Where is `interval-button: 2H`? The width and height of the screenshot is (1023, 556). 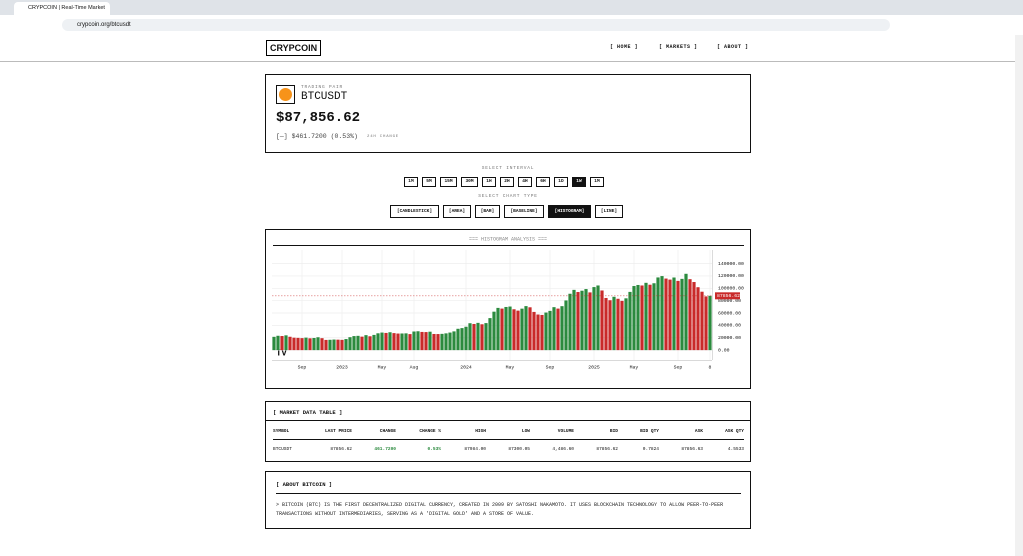
interval-button: 2H is located at coordinates (507, 182).